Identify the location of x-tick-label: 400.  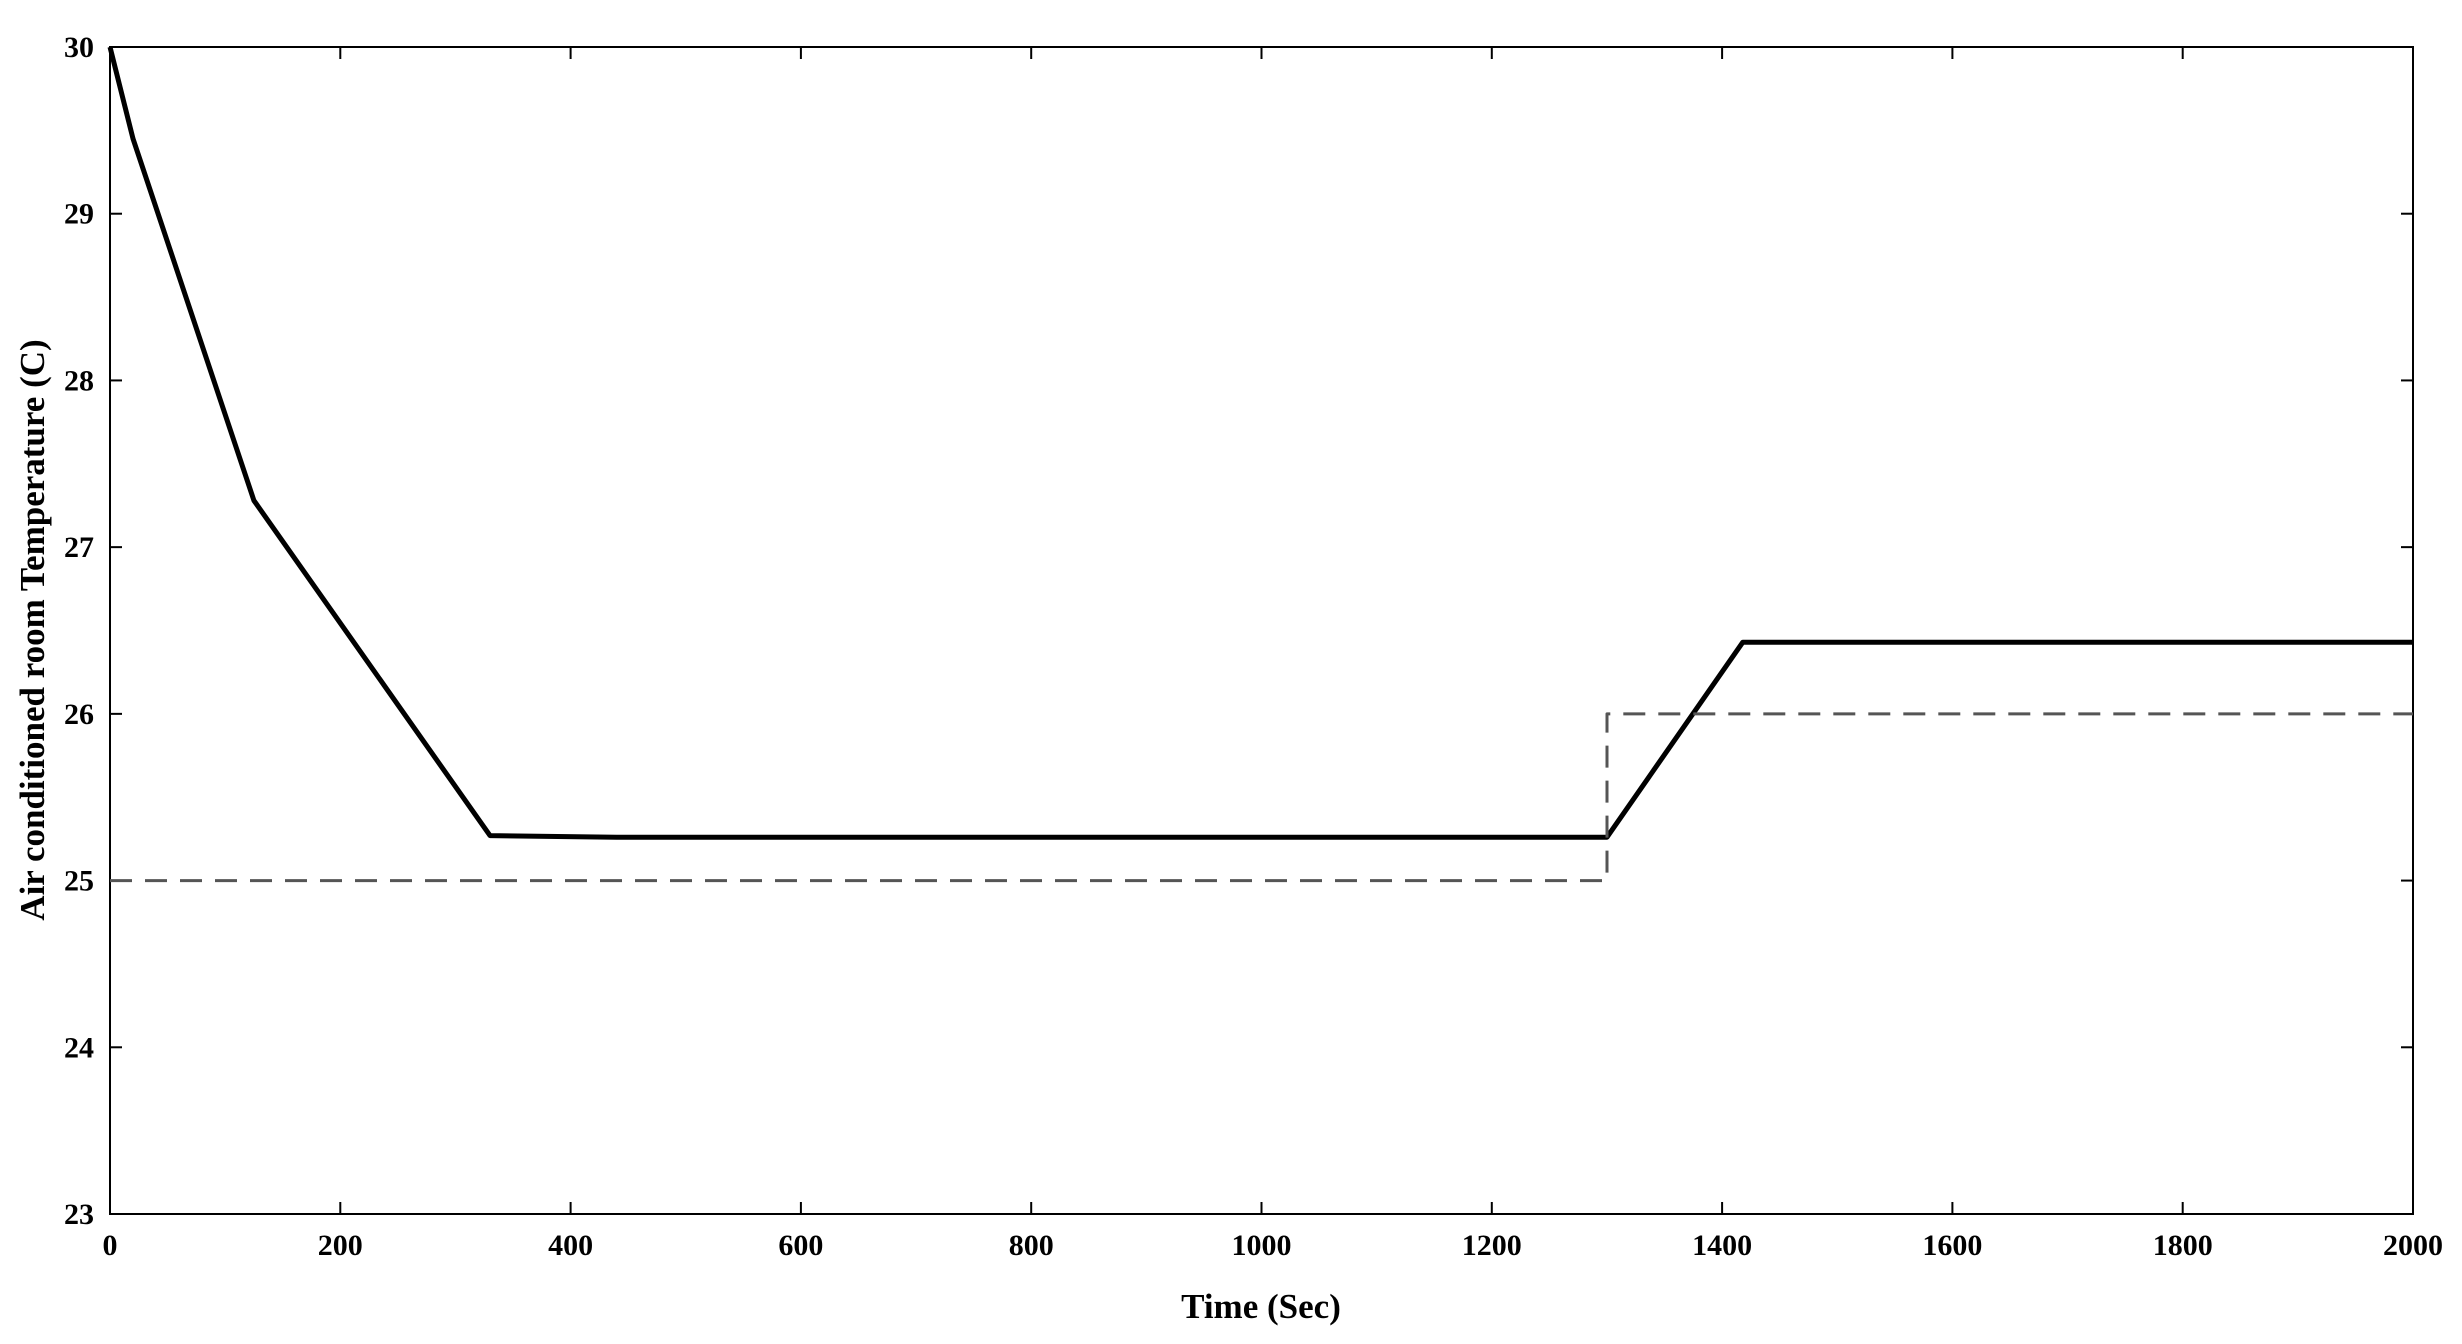
(570, 1245).